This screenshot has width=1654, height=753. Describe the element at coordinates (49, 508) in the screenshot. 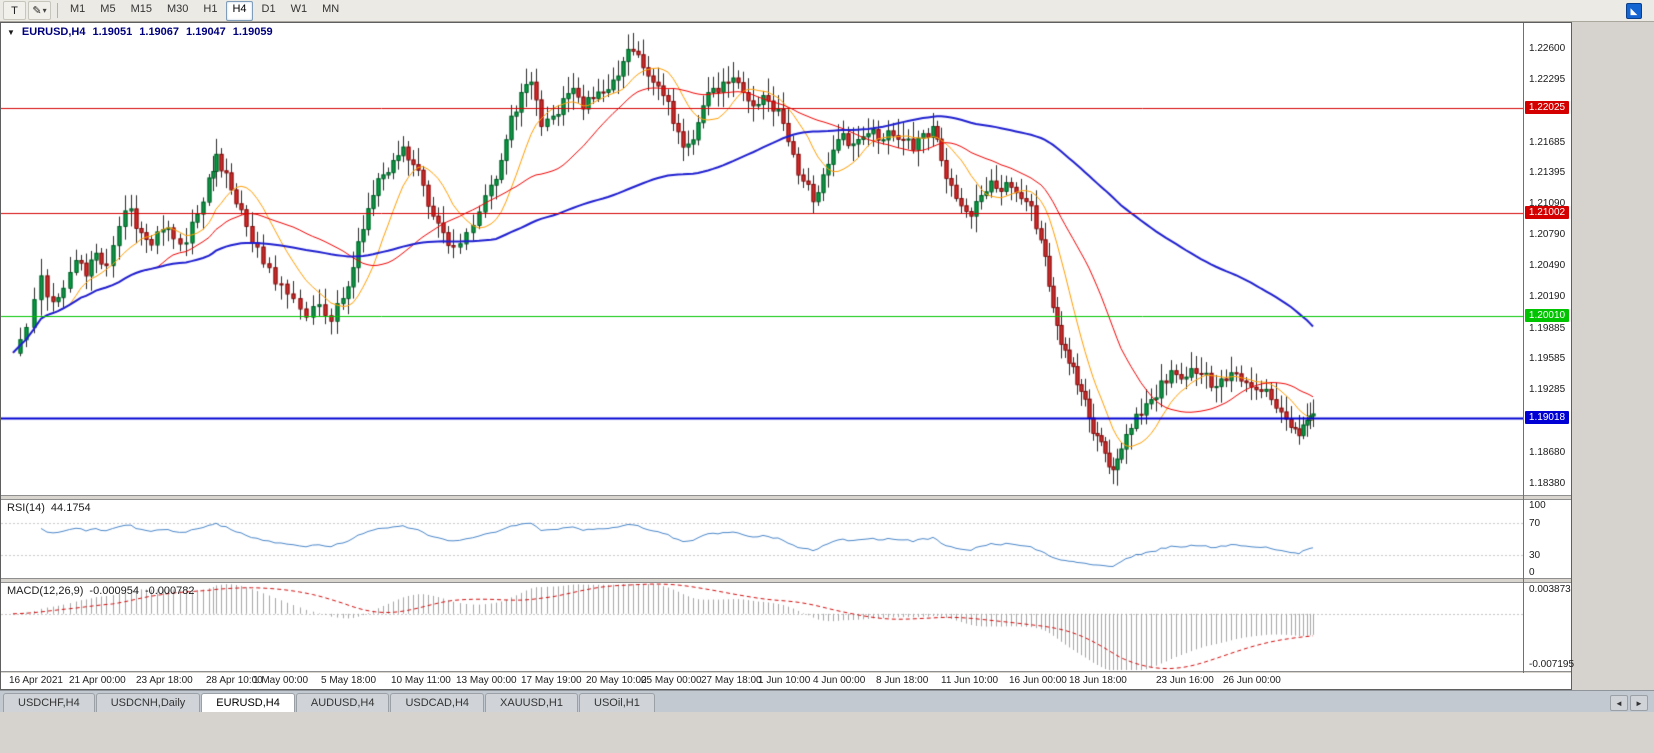

I see `rsi-label: RSI(14) 44.1754` at that location.